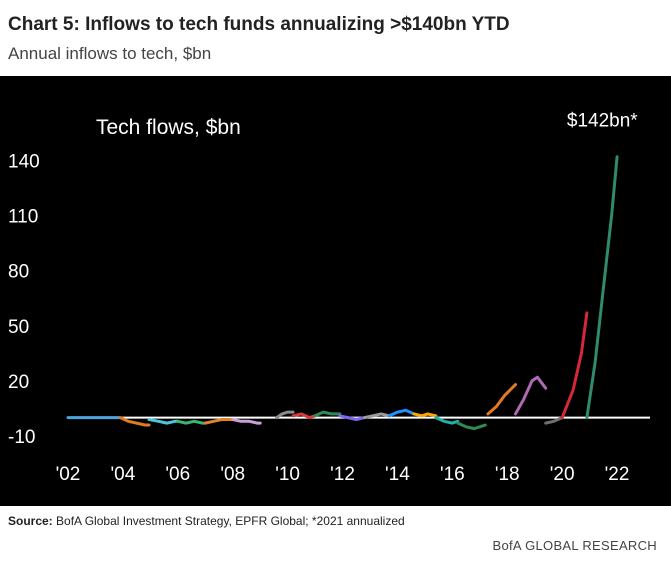  I want to click on annotation-142bn: $142bn*, so click(602, 121).